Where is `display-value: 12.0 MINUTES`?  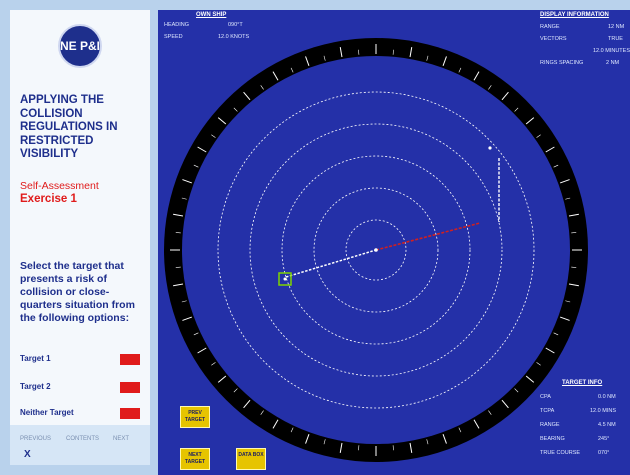 display-value: 12.0 MINUTES is located at coordinates (611, 51).